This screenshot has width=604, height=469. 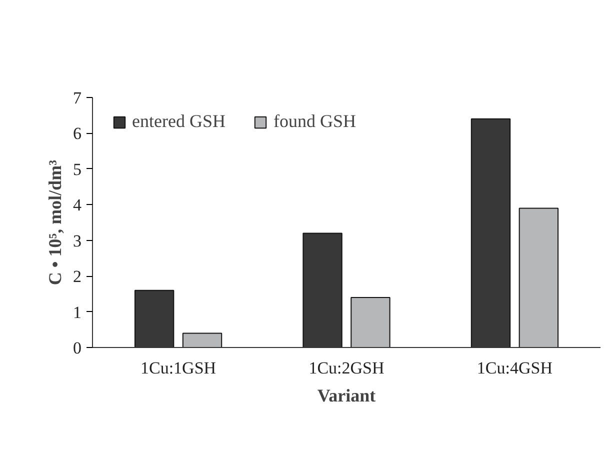 I want to click on y-tick-label: 7, so click(x=77, y=98).